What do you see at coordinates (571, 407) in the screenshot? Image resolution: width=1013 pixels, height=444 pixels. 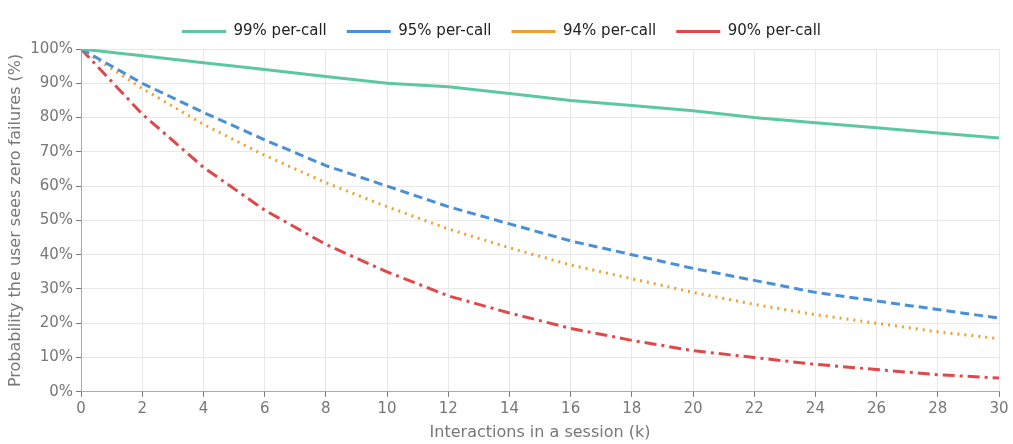 I see `x-tick-label: 16` at bounding box center [571, 407].